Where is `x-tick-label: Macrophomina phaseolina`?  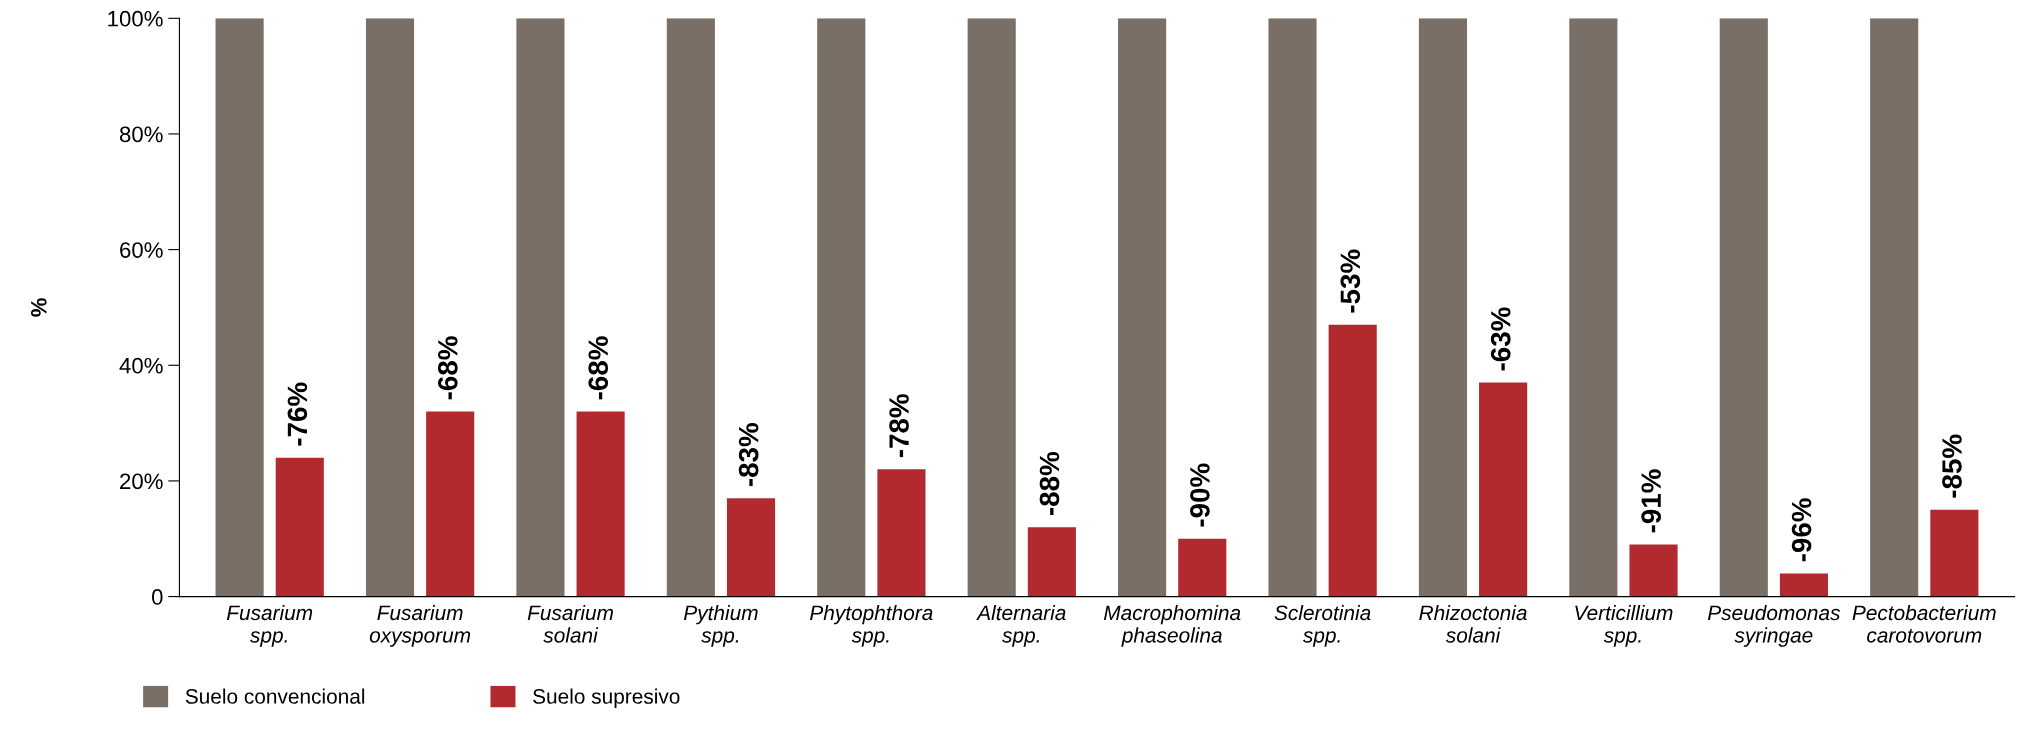 x-tick-label: Macrophomina phaseolina is located at coordinates (1172, 625).